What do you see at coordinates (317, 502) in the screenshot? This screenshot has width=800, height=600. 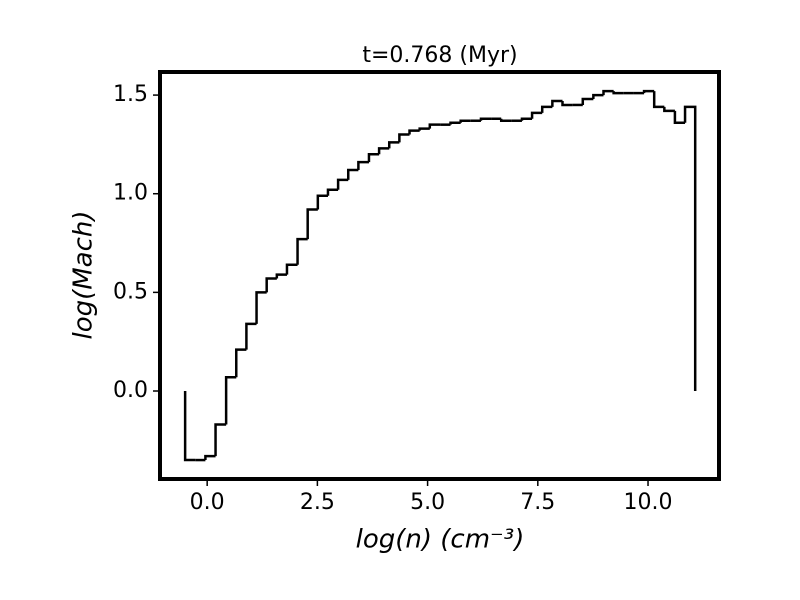 I see `x-tick-label: 2.5` at bounding box center [317, 502].